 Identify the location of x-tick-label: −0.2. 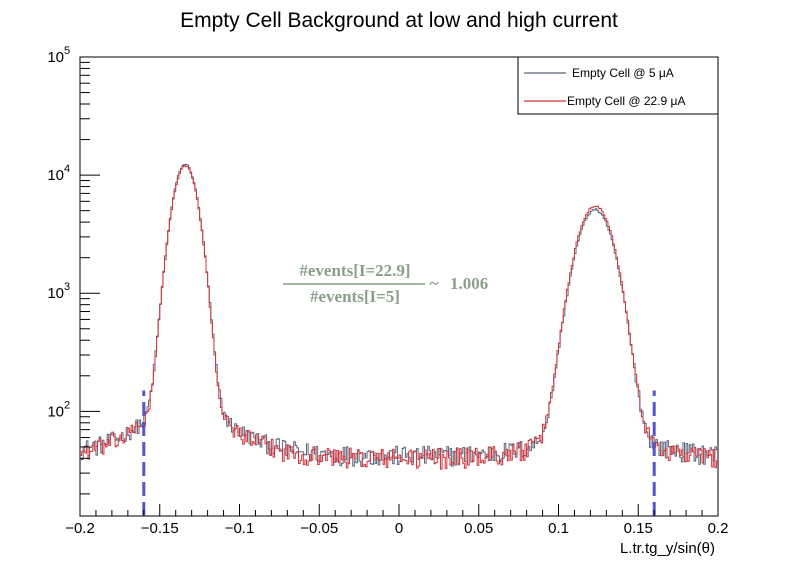
(80, 528).